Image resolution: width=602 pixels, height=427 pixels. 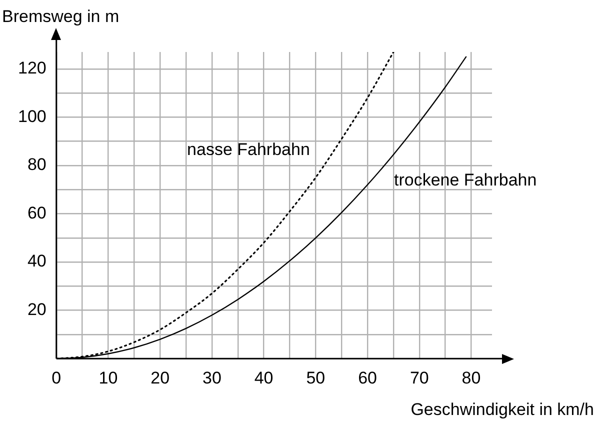 I want to click on y-tick-label: 80, so click(x=36, y=164).